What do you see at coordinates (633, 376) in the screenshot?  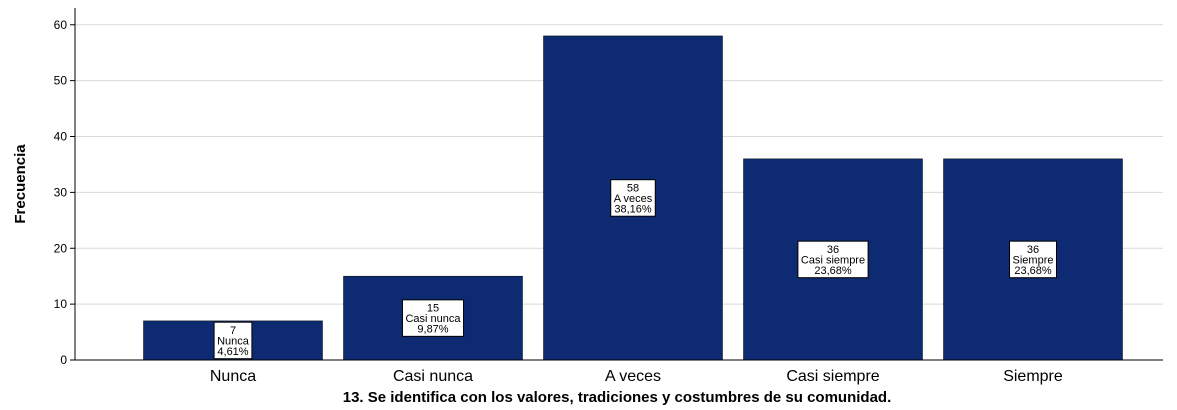 I see `x-category-label: A veces` at bounding box center [633, 376].